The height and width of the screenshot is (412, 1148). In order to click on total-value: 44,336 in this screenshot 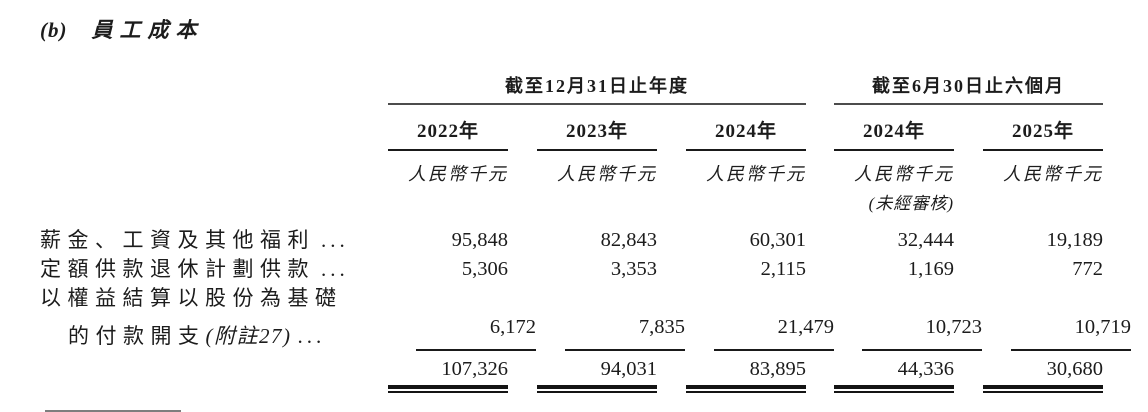, I will do `click(925, 369)`.